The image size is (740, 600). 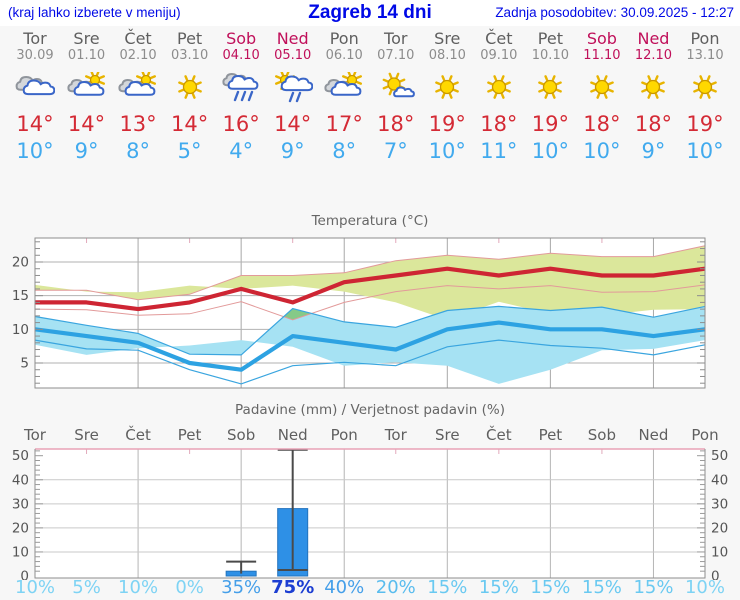 What do you see at coordinates (241, 98) in the screenshot?
I see `day-column: Sob 04.10 16° 4°` at bounding box center [241, 98].